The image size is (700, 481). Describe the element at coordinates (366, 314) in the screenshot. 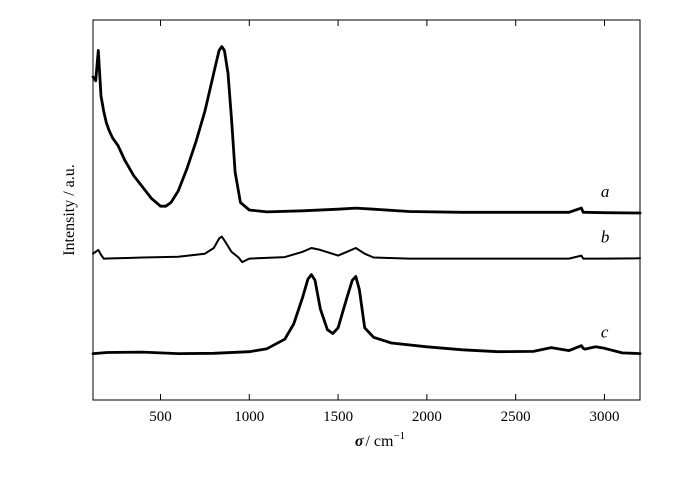

I see `spectrum-c` at that location.